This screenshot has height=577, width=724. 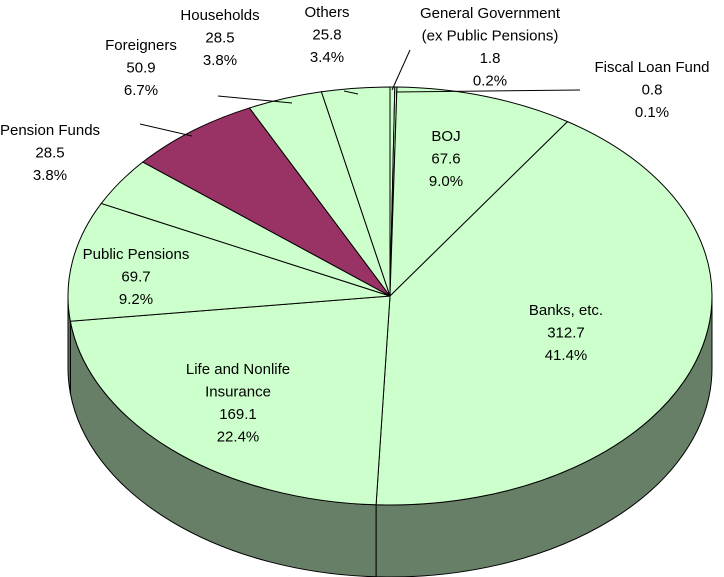 I want to click on slice-label: Households, so click(x=219, y=15).